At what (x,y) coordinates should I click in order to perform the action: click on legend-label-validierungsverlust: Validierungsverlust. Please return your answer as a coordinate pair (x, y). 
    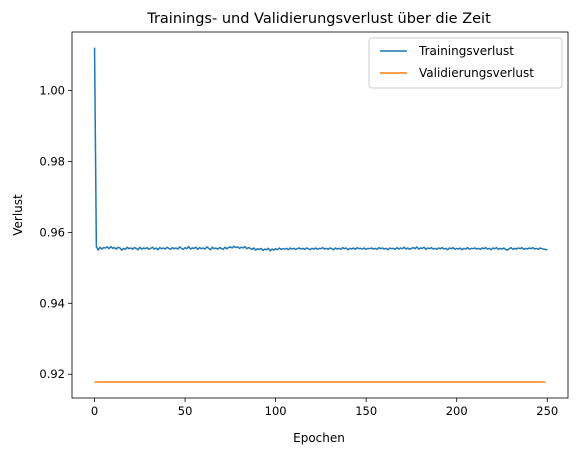
    Looking at the image, I should click on (476, 73).